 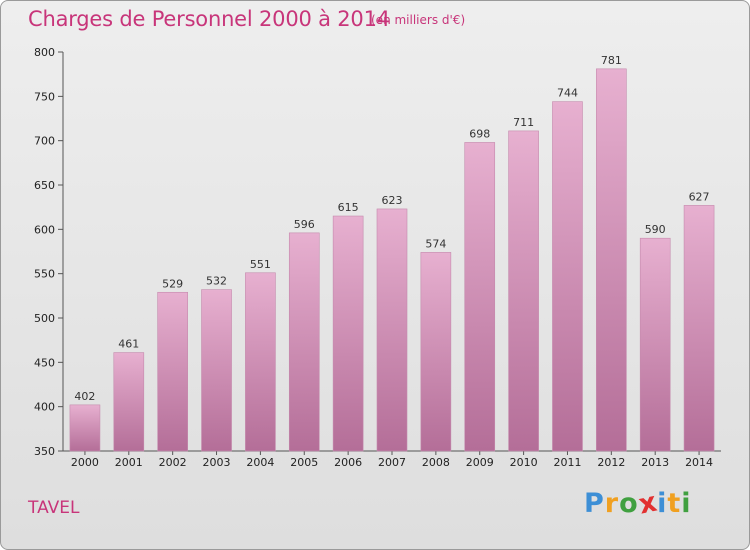 I want to click on y-tick-label: 500, so click(x=44, y=318).